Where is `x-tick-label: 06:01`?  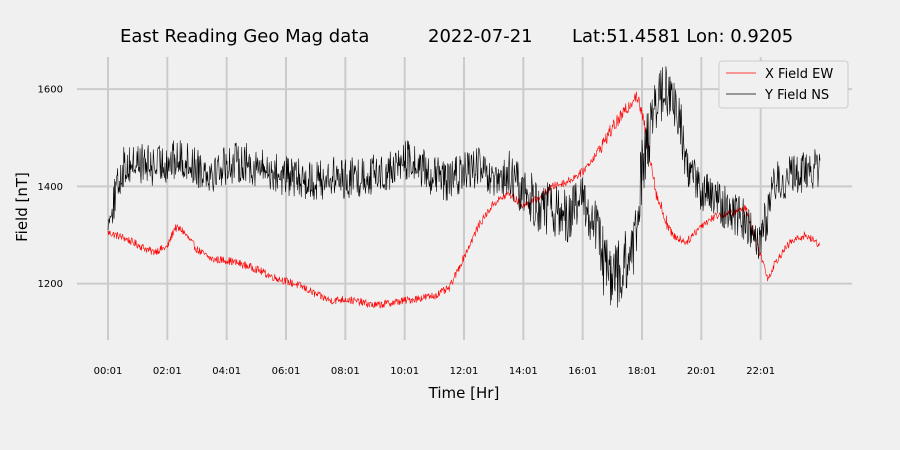 x-tick-label: 06:01 is located at coordinates (286, 371).